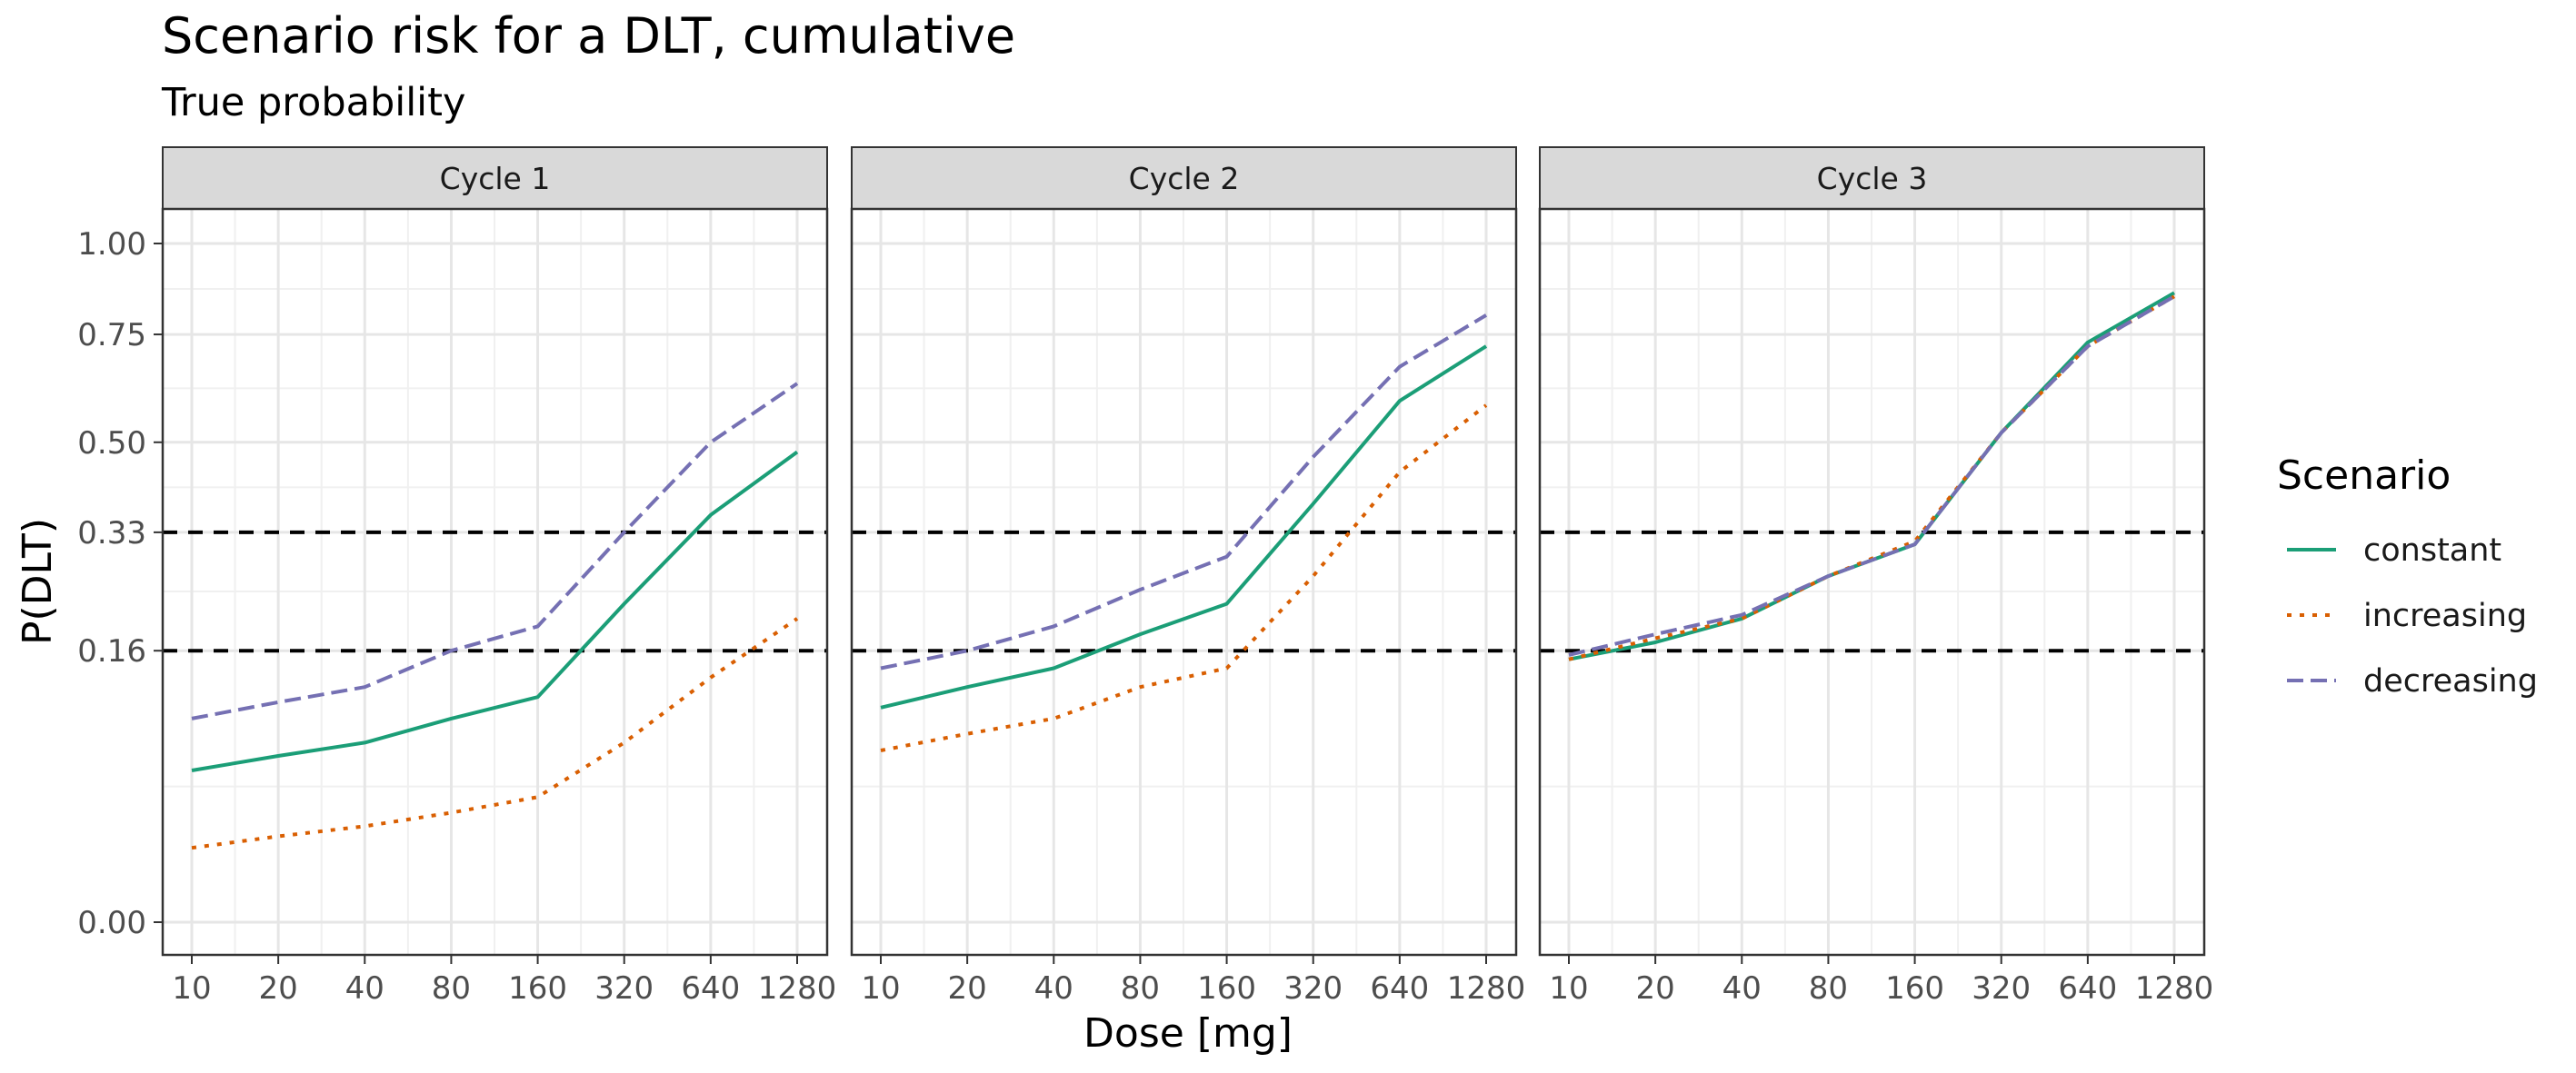 The width and height of the screenshot is (2576, 1073). Describe the element at coordinates (2445, 616) in the screenshot. I see `legend-label-increasing: increasing` at that location.